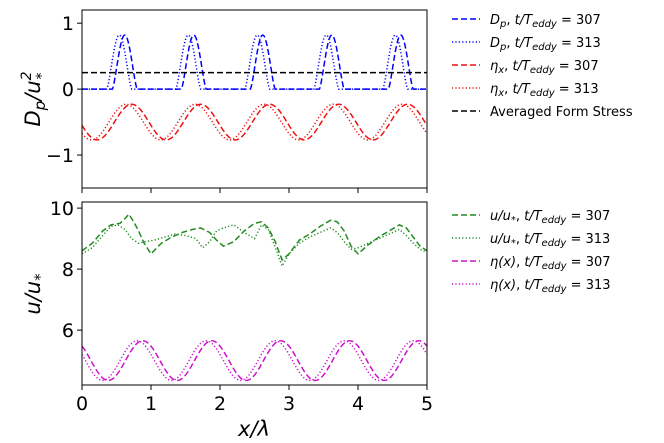 The height and width of the screenshot is (443, 664). What do you see at coordinates (253, 429) in the screenshot?
I see `x-axis-label: x/λ` at bounding box center [253, 429].